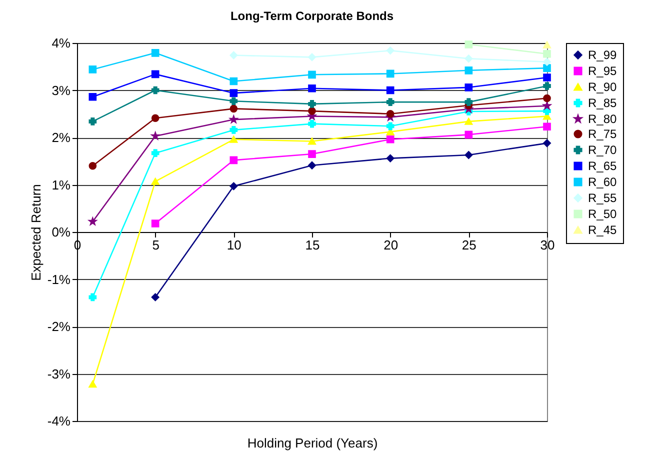 The image size is (672, 458). What do you see at coordinates (156, 245) in the screenshot?
I see `x-tick-label: 5` at bounding box center [156, 245].